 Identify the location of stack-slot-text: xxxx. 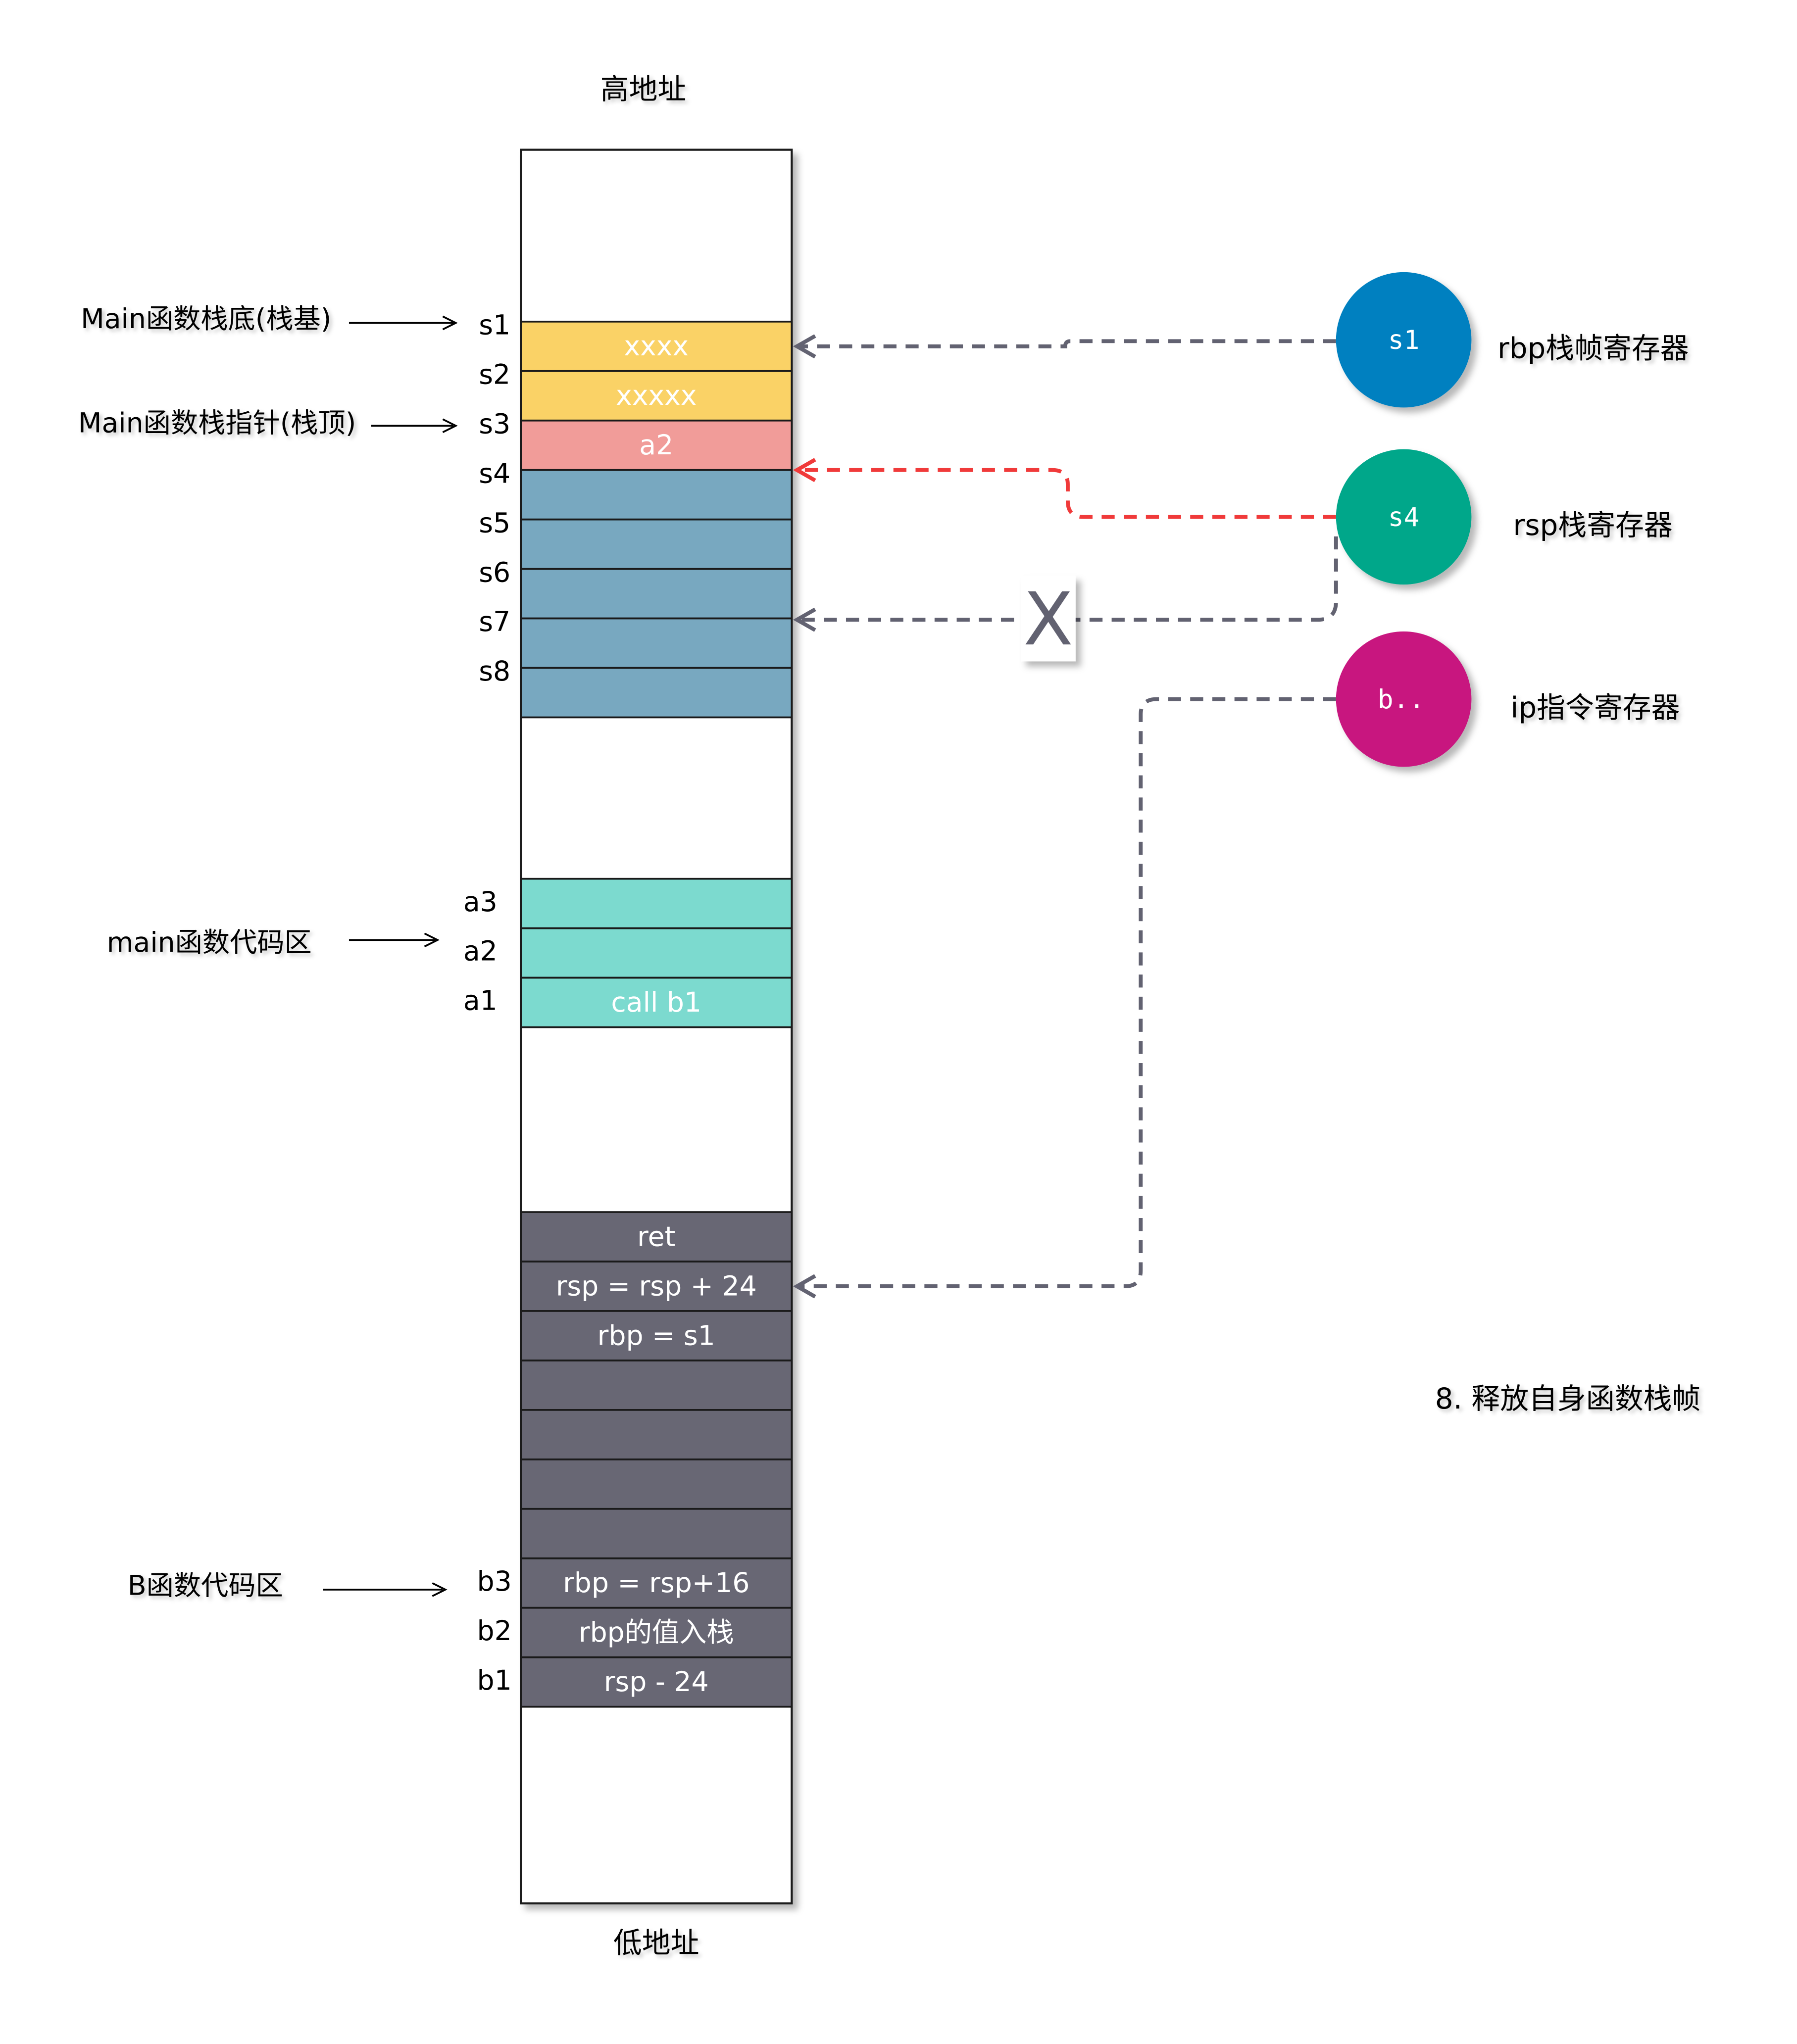
(656, 346).